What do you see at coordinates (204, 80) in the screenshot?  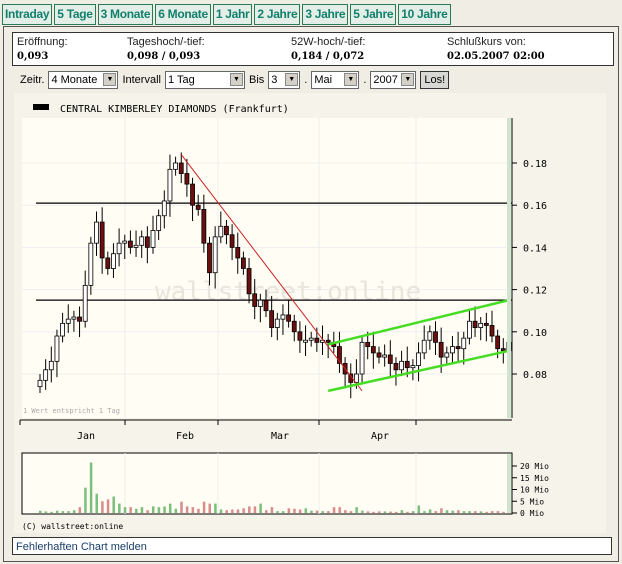 I see `intervall-select: 1 Tag ▼` at bounding box center [204, 80].